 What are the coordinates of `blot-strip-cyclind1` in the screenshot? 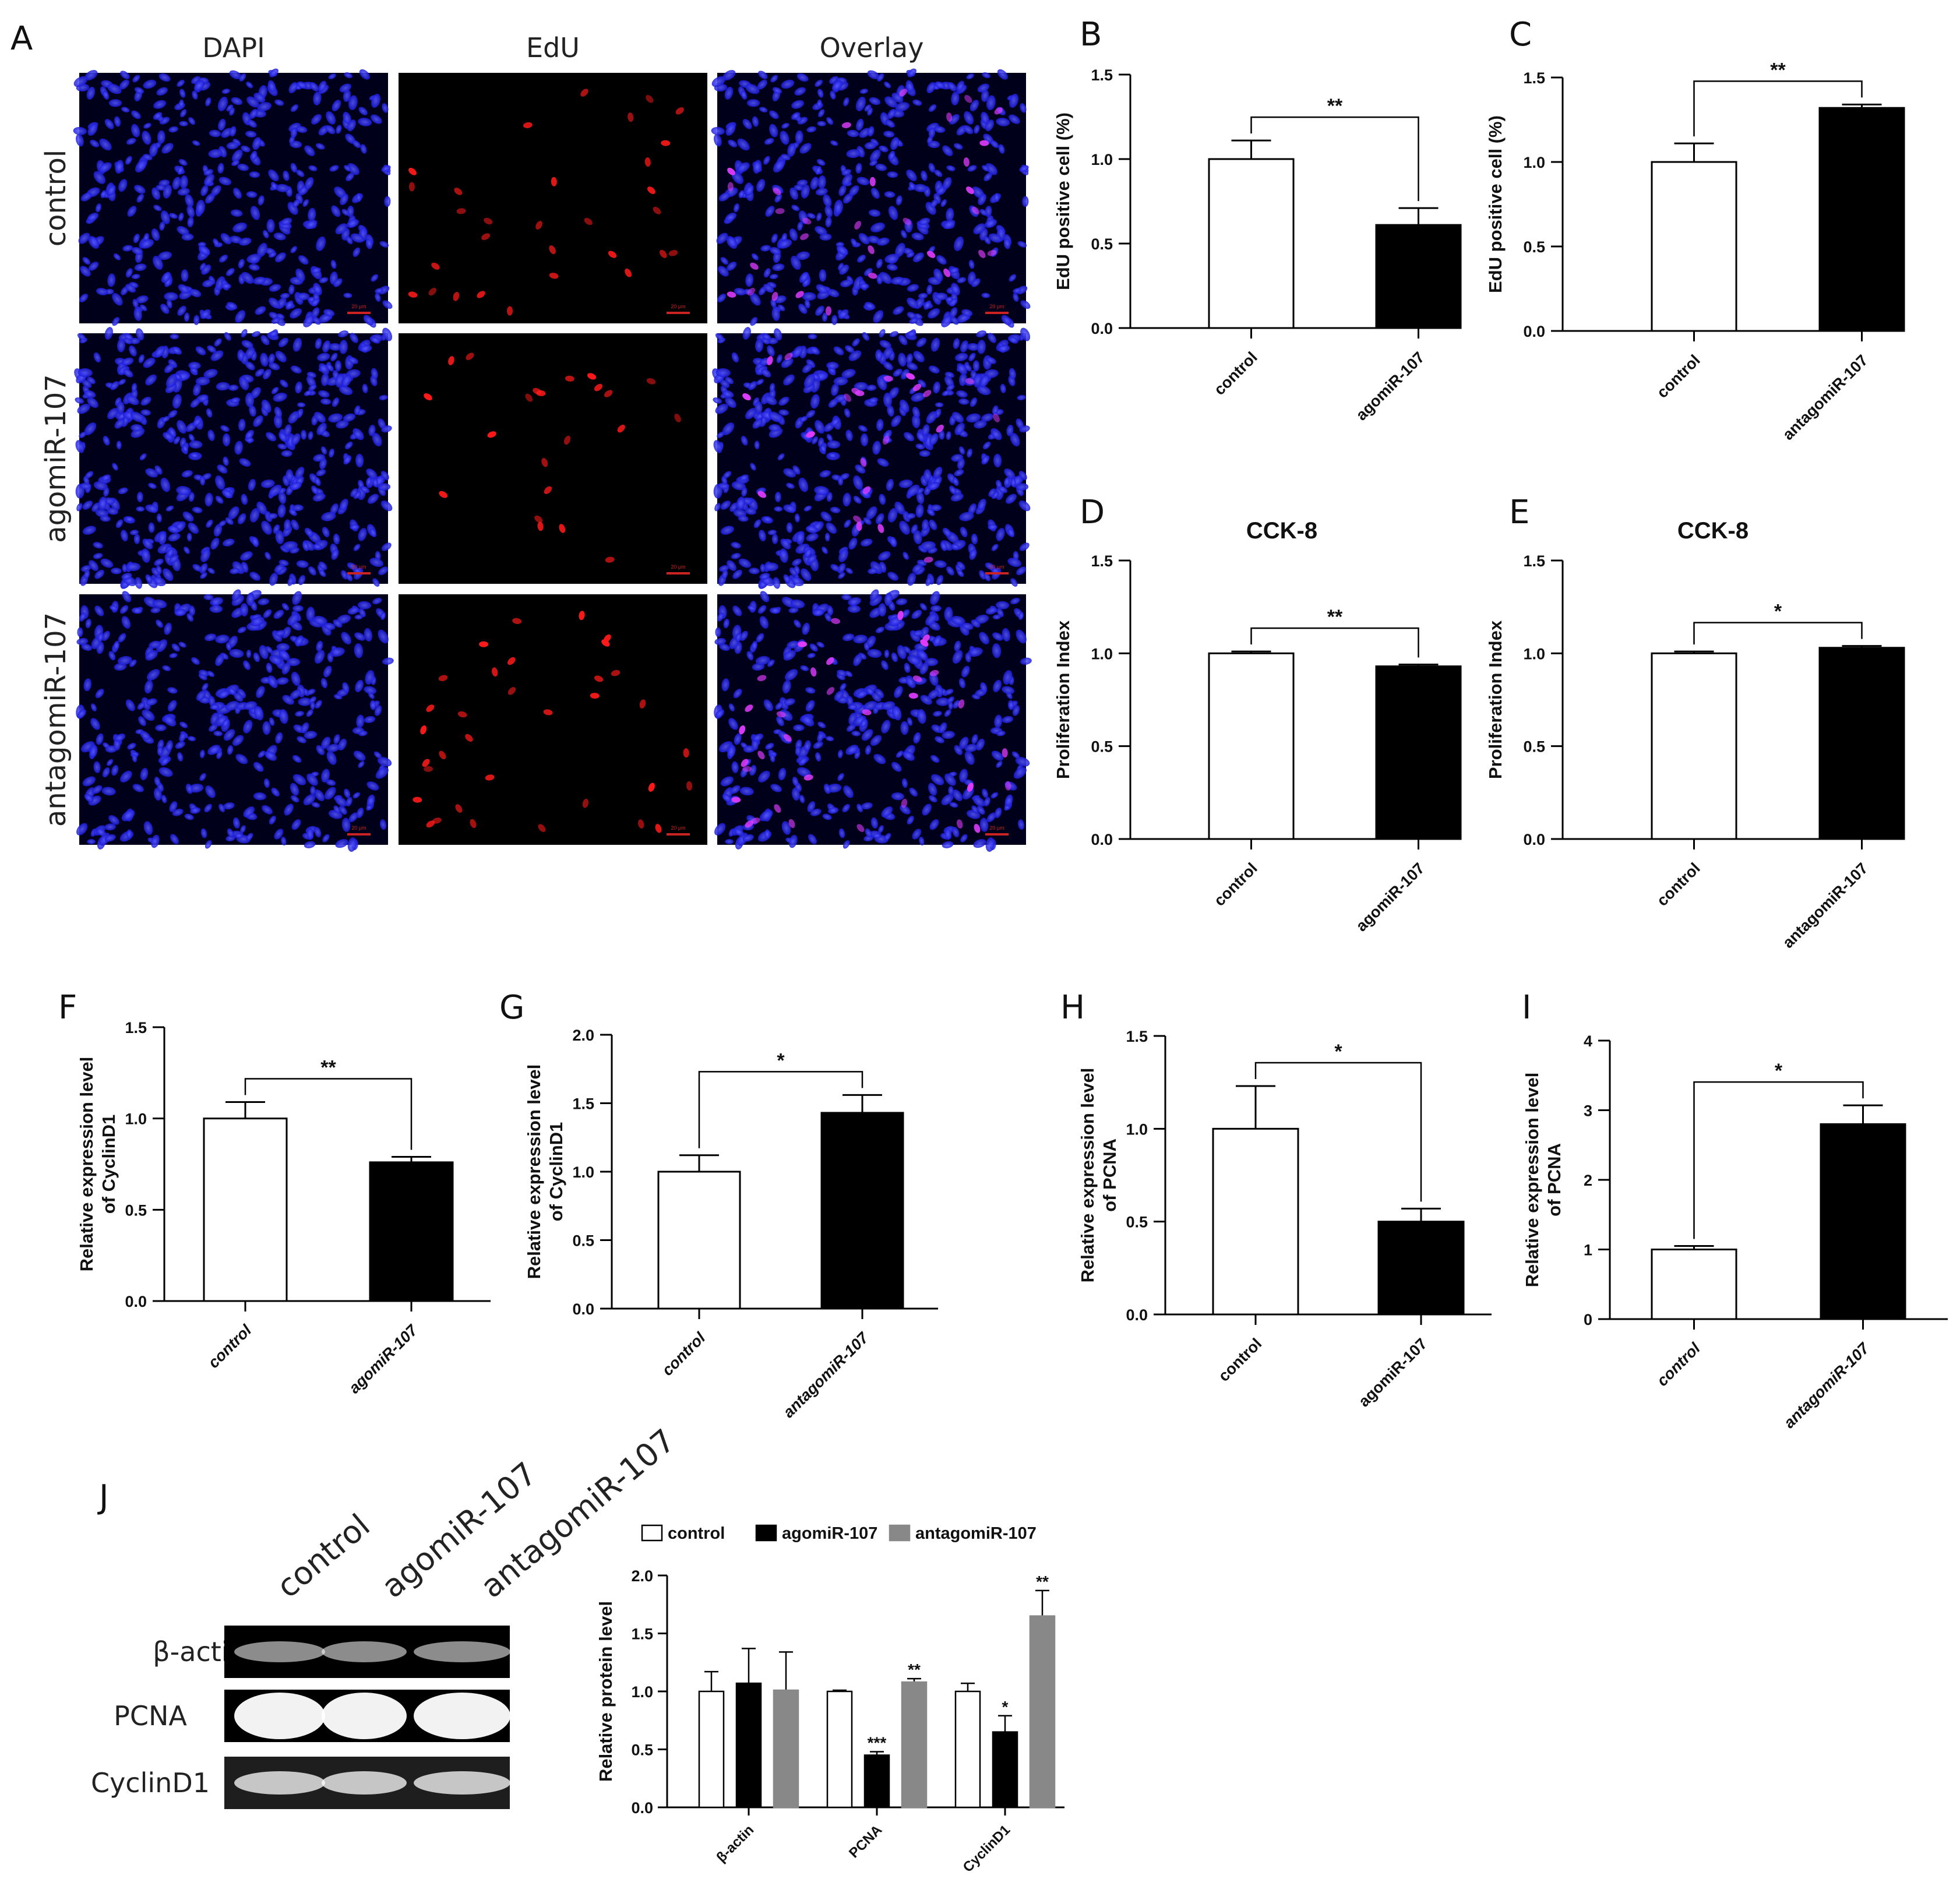 It's located at (367, 1783).